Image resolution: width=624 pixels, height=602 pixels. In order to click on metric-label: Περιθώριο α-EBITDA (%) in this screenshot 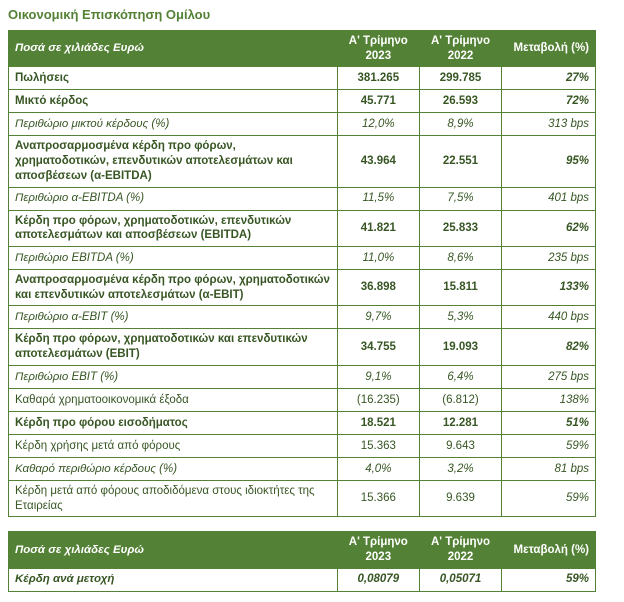, I will do `click(173, 198)`.